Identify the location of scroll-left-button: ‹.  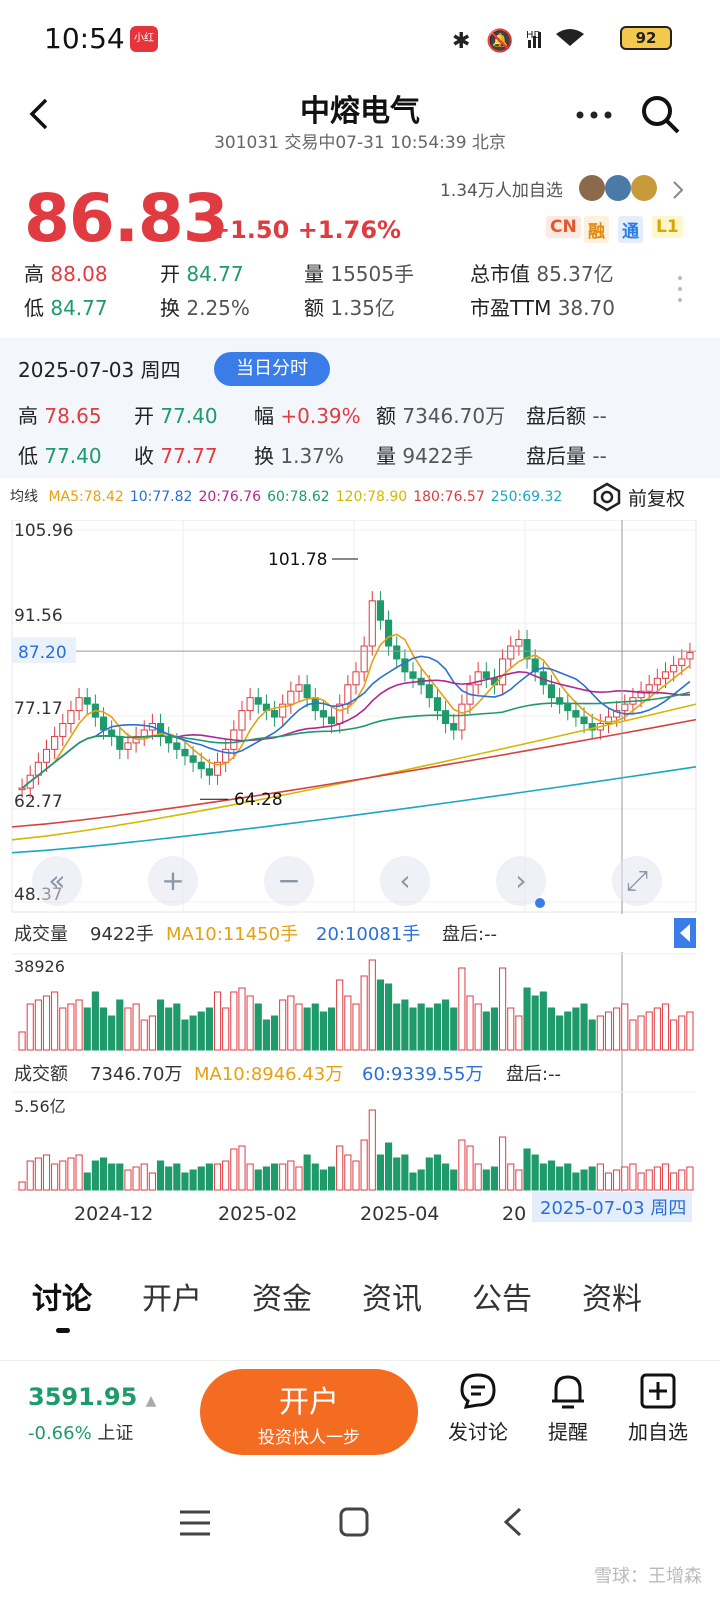
(405, 881).